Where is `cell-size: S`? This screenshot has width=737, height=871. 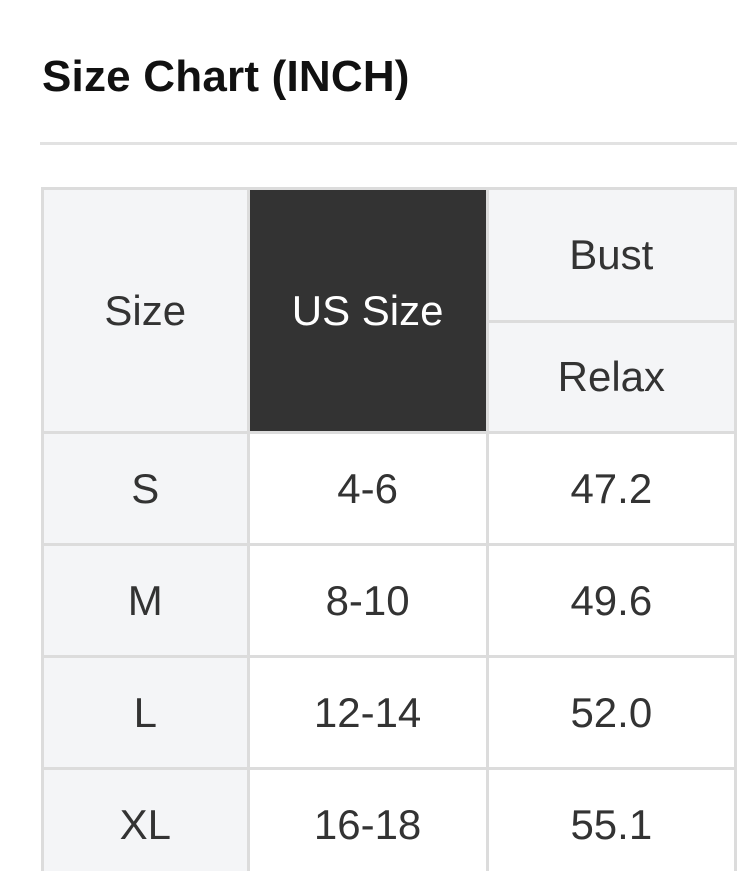 cell-size: S is located at coordinates (145, 488).